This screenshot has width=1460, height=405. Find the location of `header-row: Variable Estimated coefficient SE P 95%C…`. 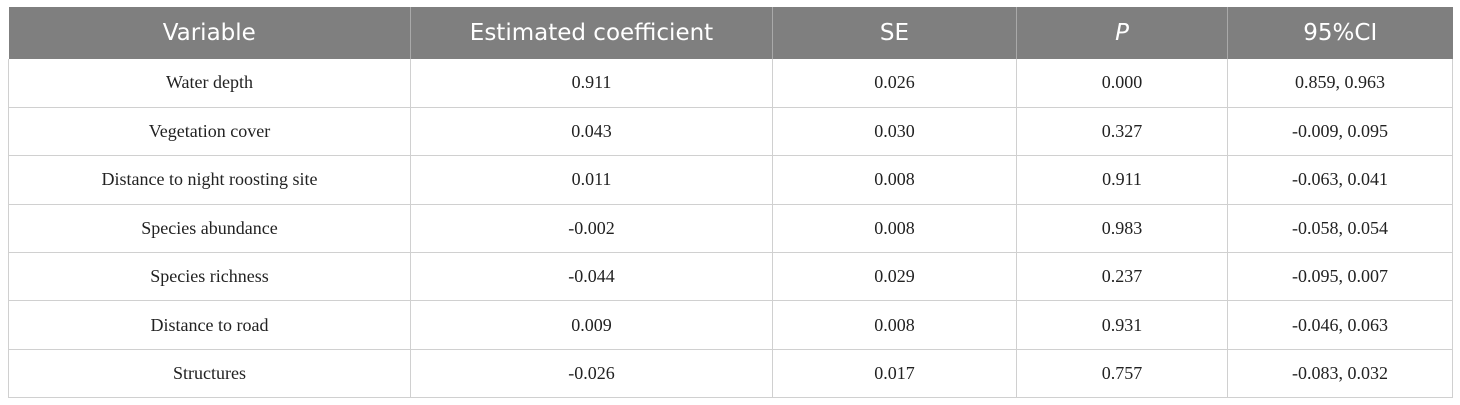

header-row: Variable Estimated coefficient SE P 95%C… is located at coordinates (730, 33).